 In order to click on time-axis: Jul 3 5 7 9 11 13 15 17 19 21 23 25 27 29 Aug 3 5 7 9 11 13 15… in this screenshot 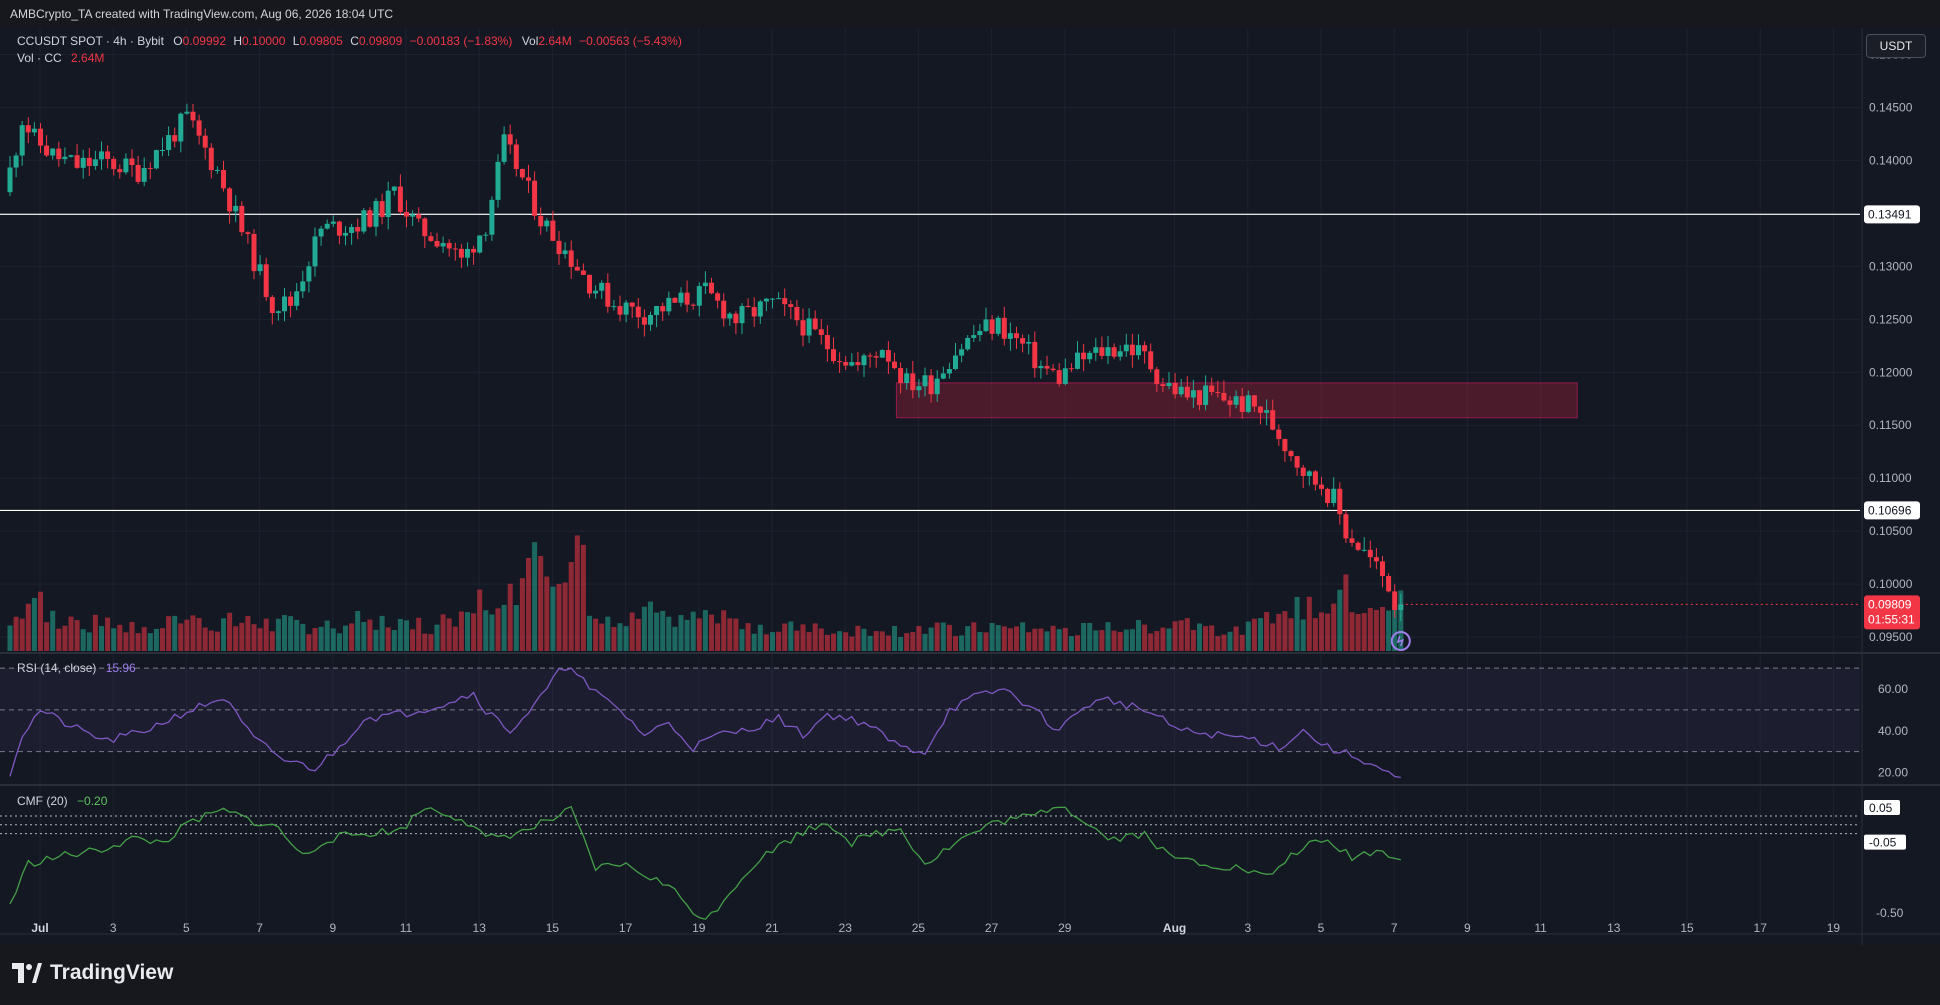, I will do `click(935, 928)`.